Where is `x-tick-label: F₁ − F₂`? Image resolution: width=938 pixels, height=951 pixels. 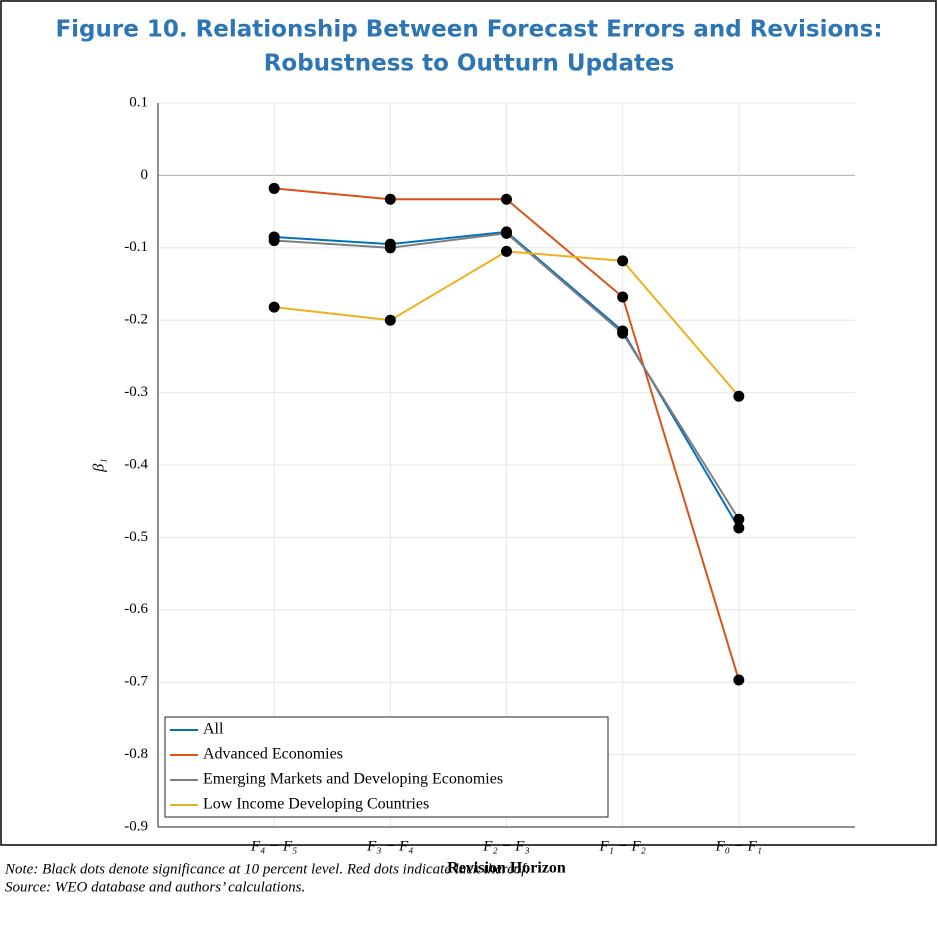 x-tick-label: F₁ − F₂ is located at coordinates (621, 846).